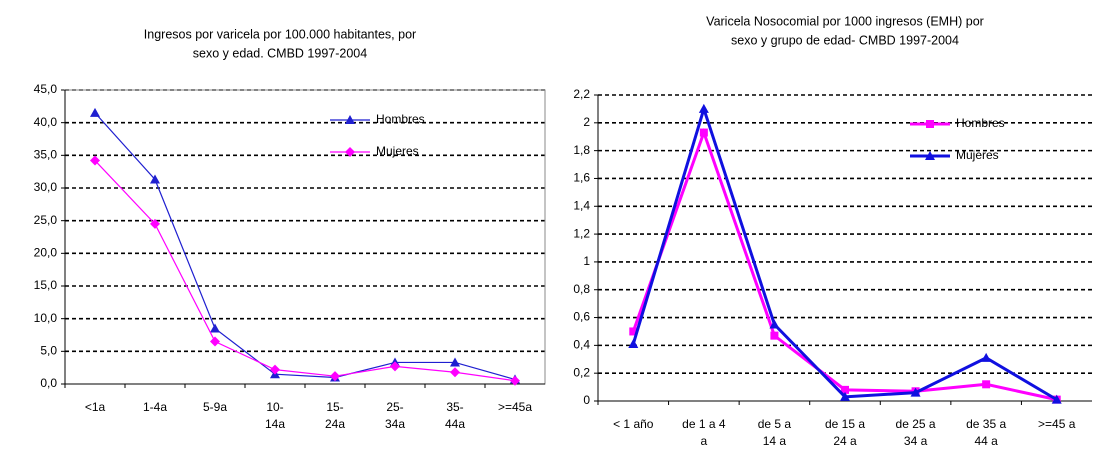 This screenshot has width=1112, height=457. I want to click on y-tick-label: 20,0, so click(46, 253).